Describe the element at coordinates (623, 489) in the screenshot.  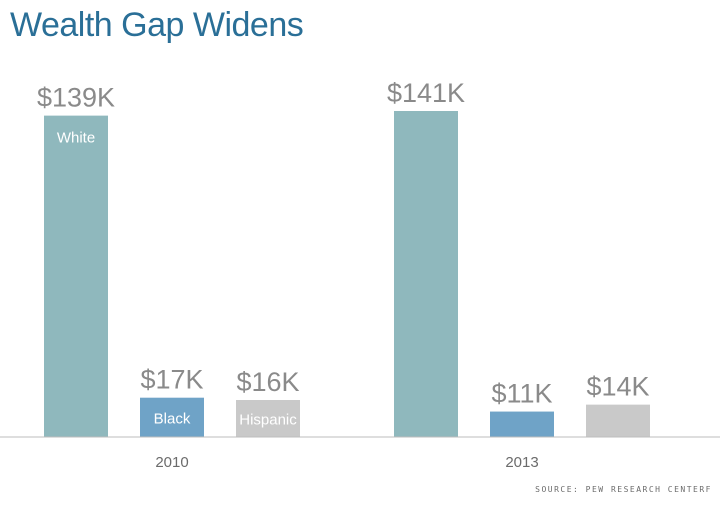
I see `source-note: SOURCE: PEW RESEARCH CENTERF` at that location.